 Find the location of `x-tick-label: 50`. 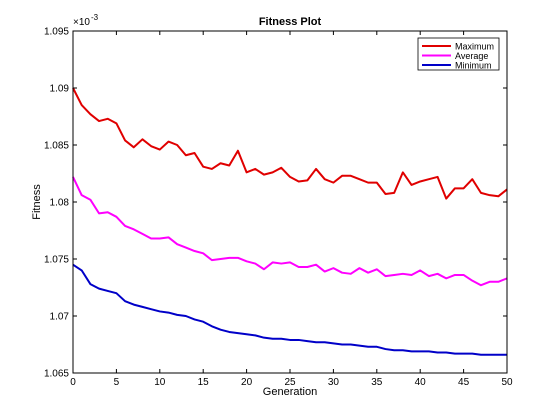

x-tick-label: 50 is located at coordinates (507, 382).